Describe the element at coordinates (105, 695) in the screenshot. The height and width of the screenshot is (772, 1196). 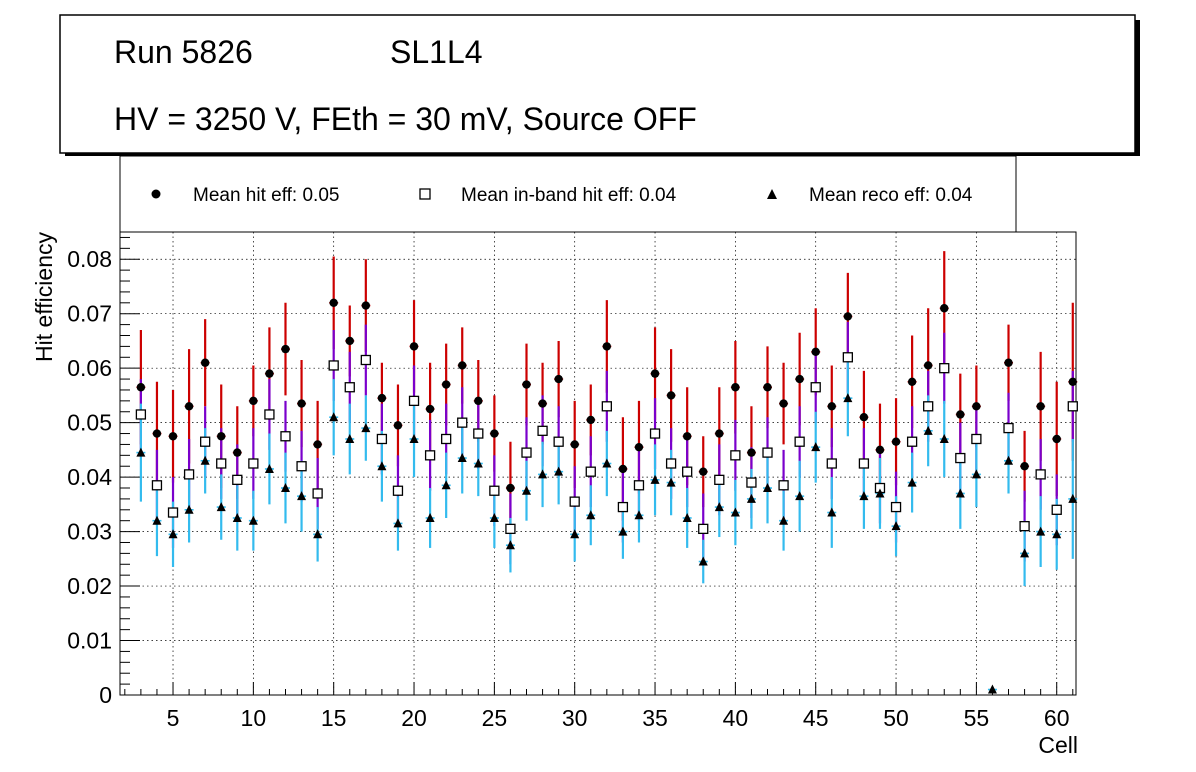
I see `y-tick-label: 0` at that location.